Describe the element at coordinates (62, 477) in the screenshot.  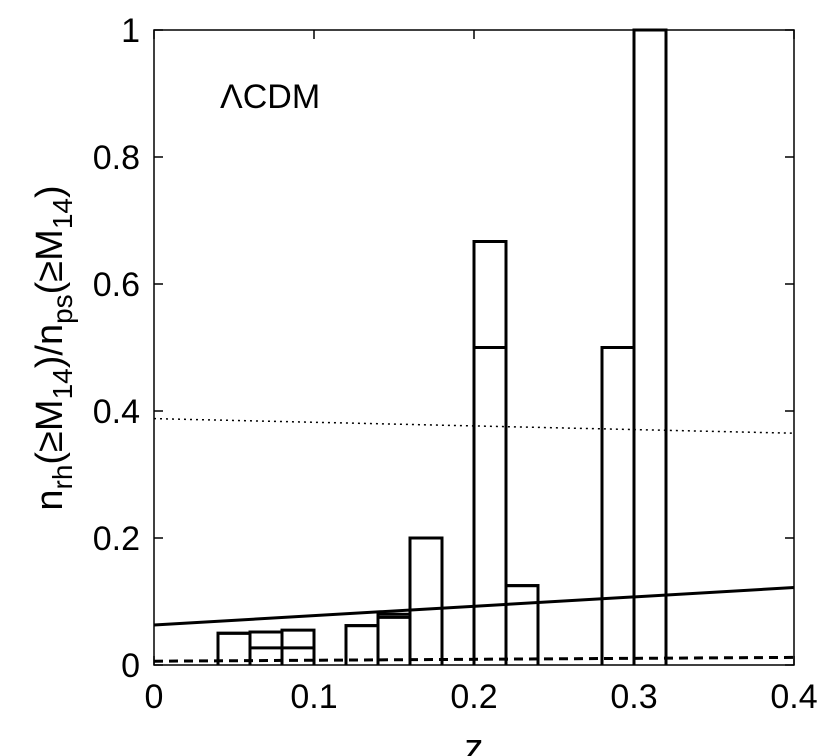
I see `y-axis-label-subscript: rh` at that location.